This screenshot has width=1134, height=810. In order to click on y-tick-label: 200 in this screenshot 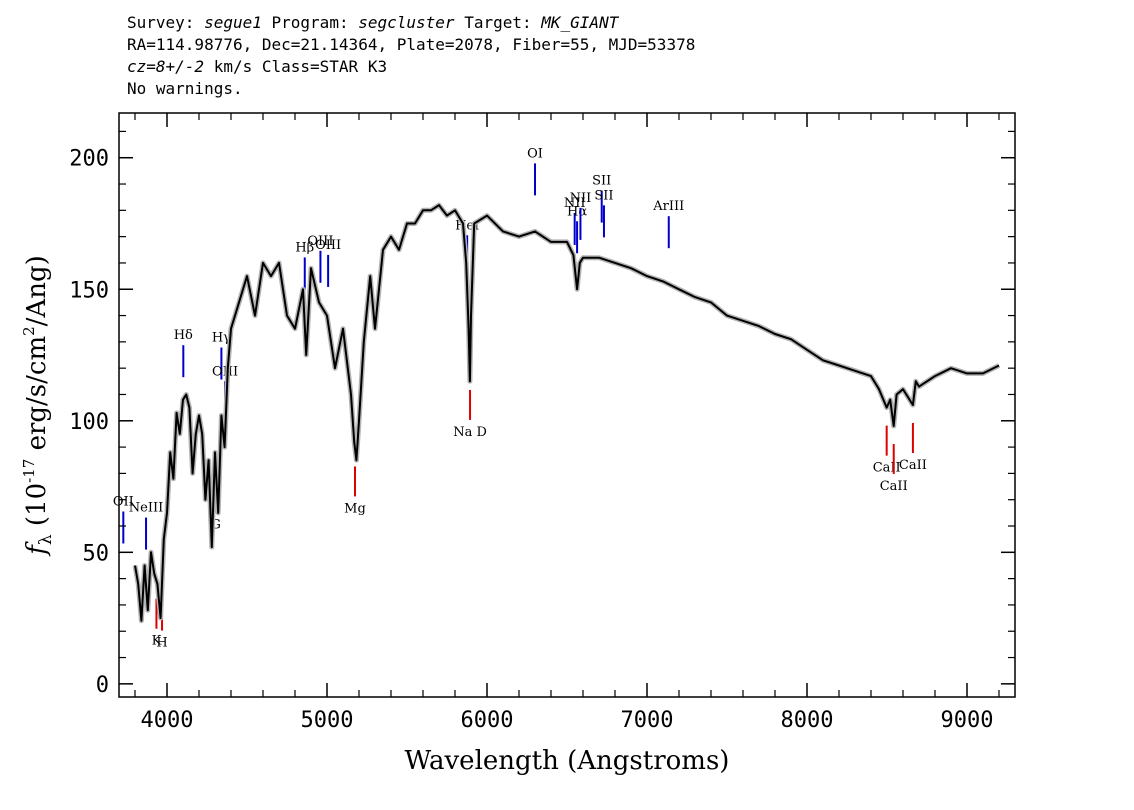, I will do `click(89, 159)`.